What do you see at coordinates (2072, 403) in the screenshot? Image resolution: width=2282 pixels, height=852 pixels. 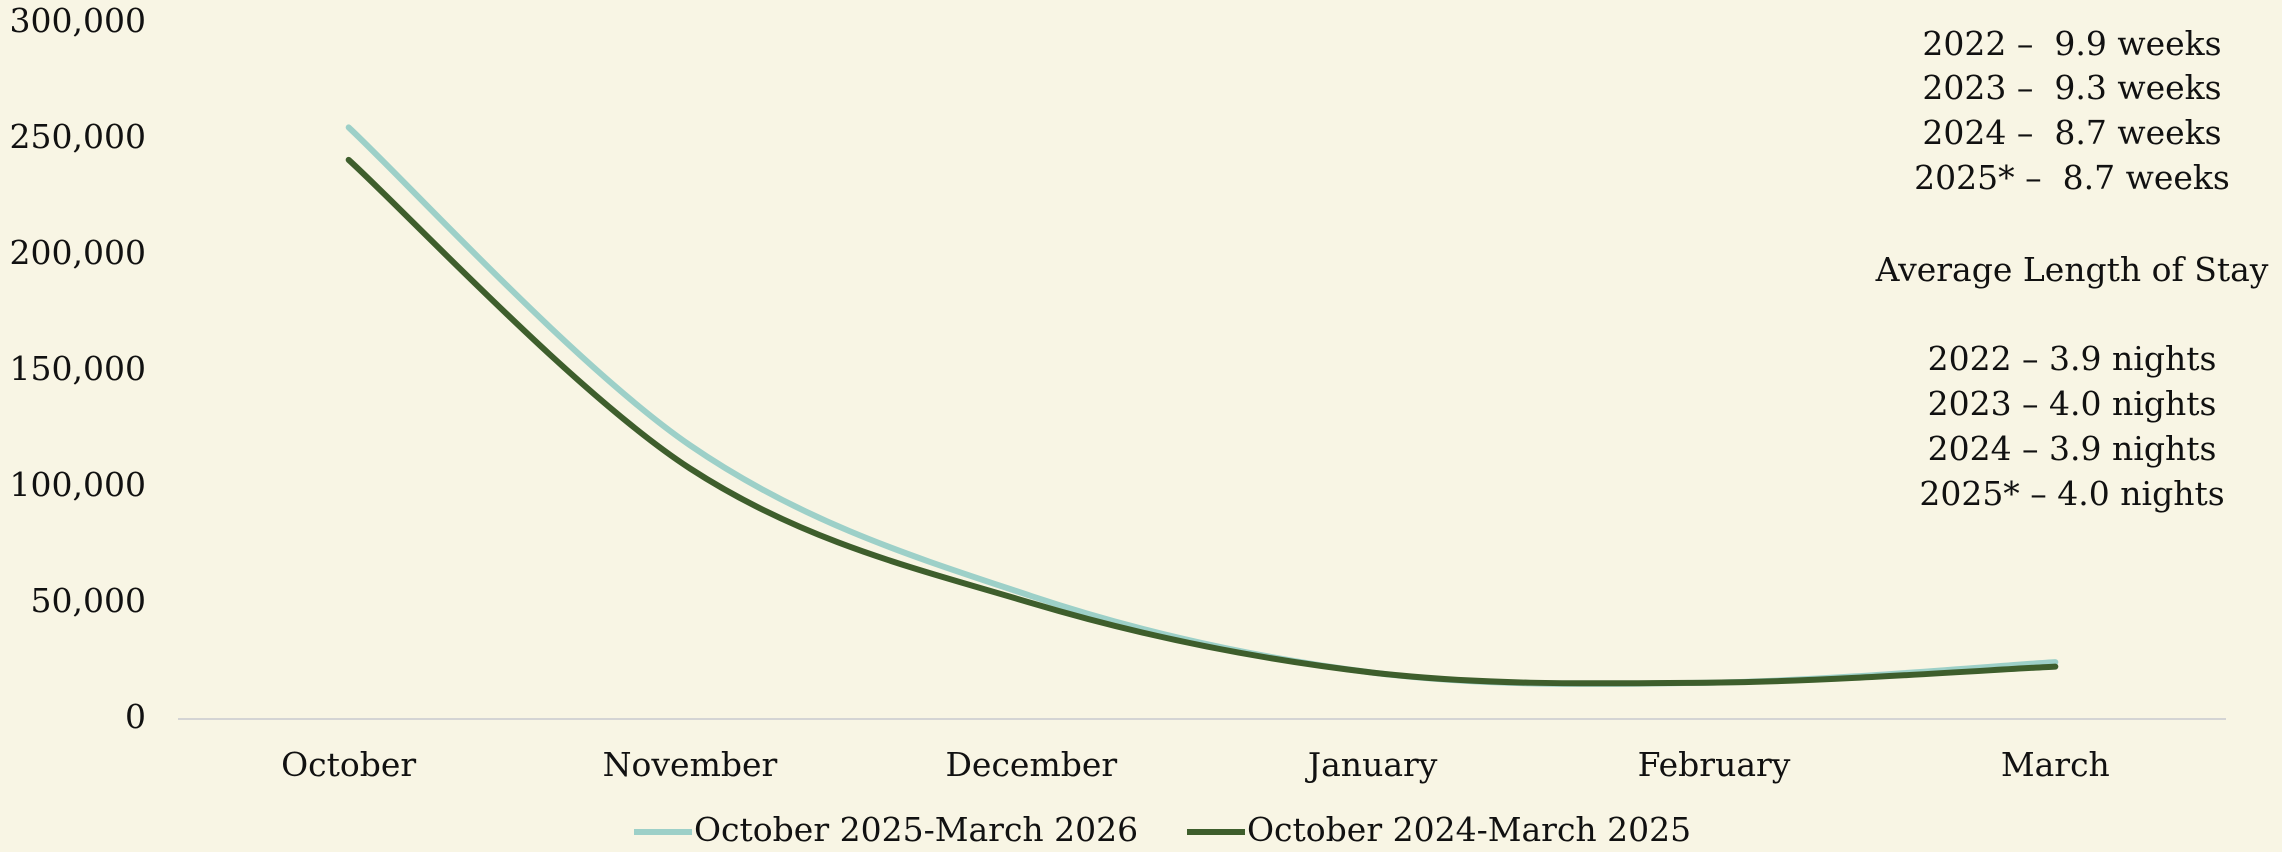 I see `annotation: 2023 – 4.0 nights` at bounding box center [2072, 403].